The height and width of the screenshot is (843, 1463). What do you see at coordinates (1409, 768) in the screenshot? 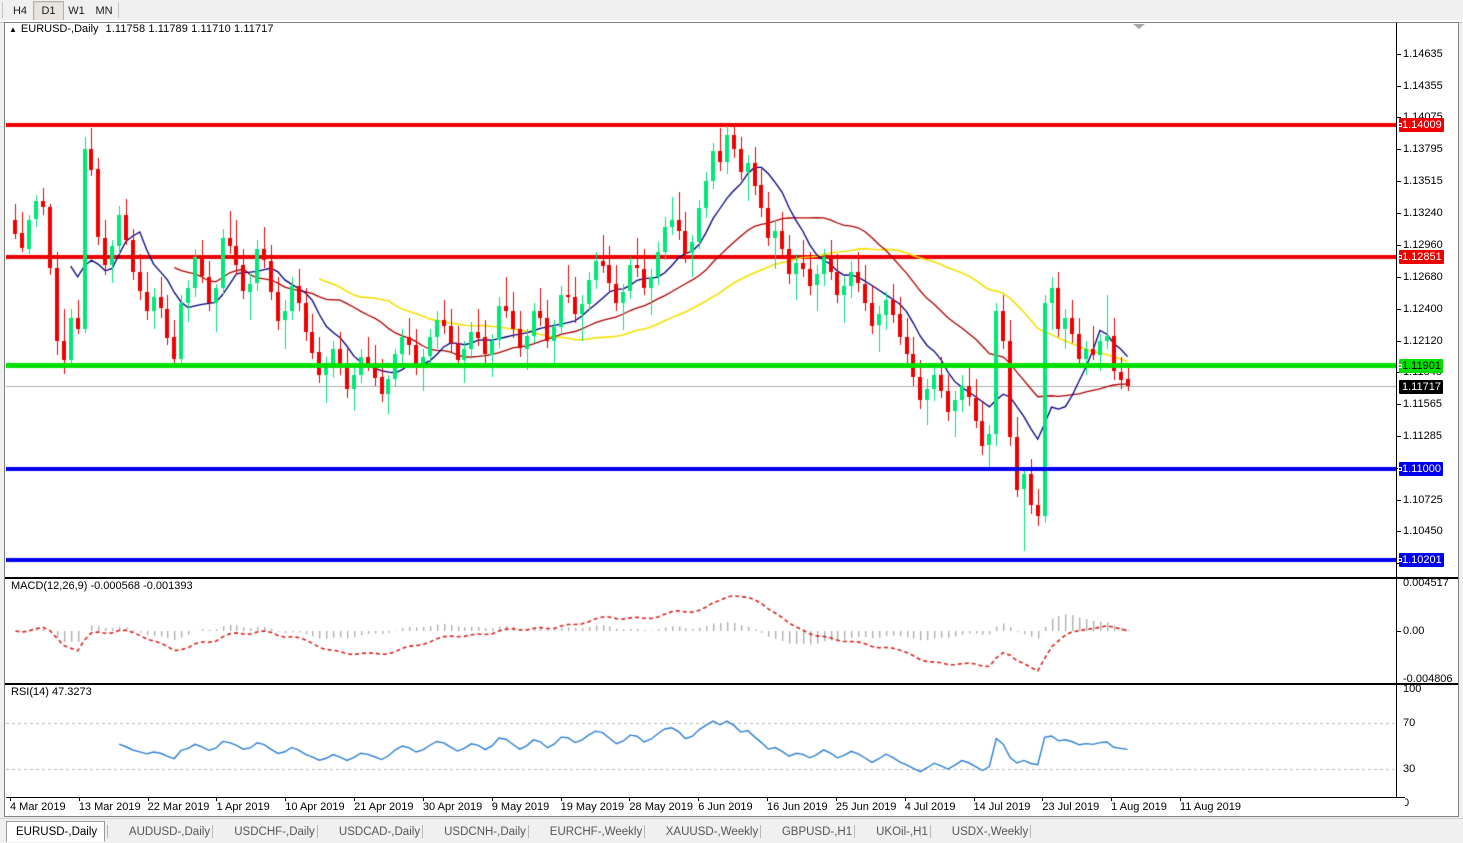
I see `rsi-tick-label: 30` at bounding box center [1409, 768].